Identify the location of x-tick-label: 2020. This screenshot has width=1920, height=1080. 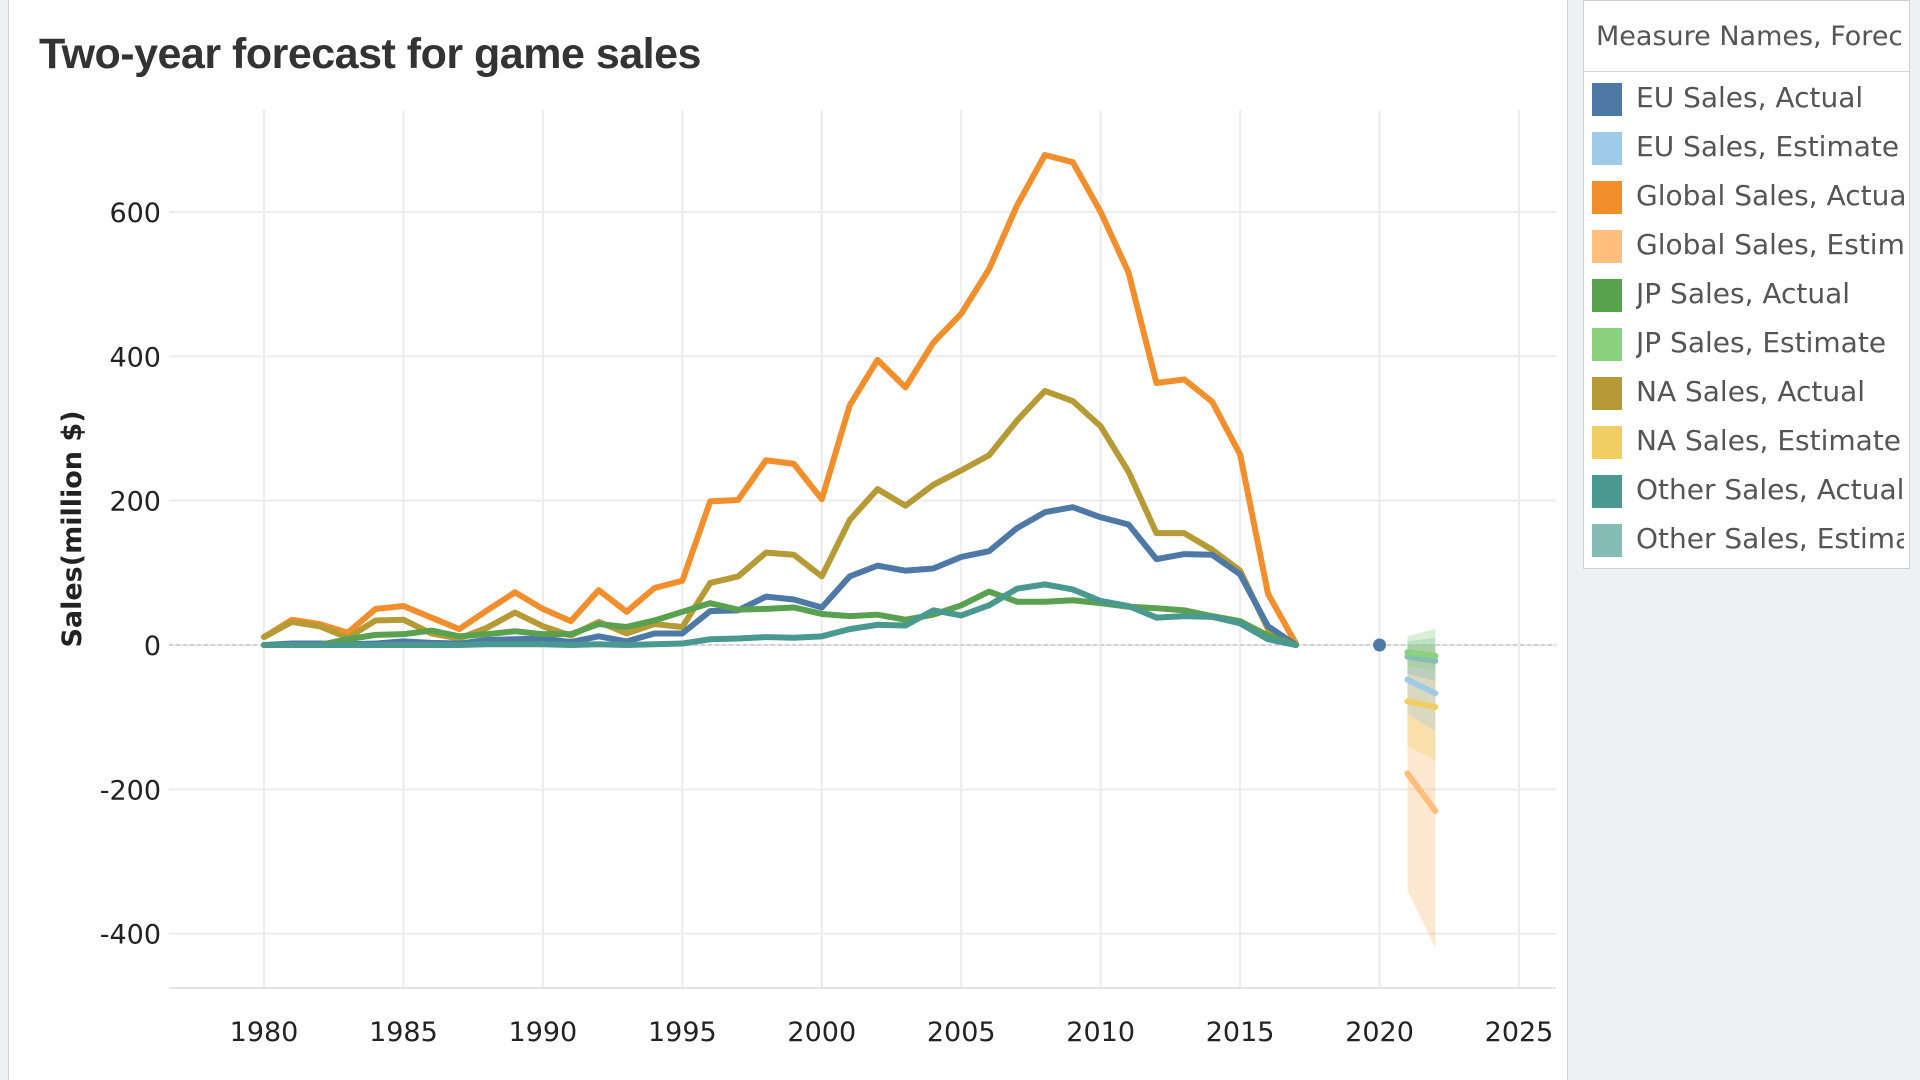
(1379, 1032).